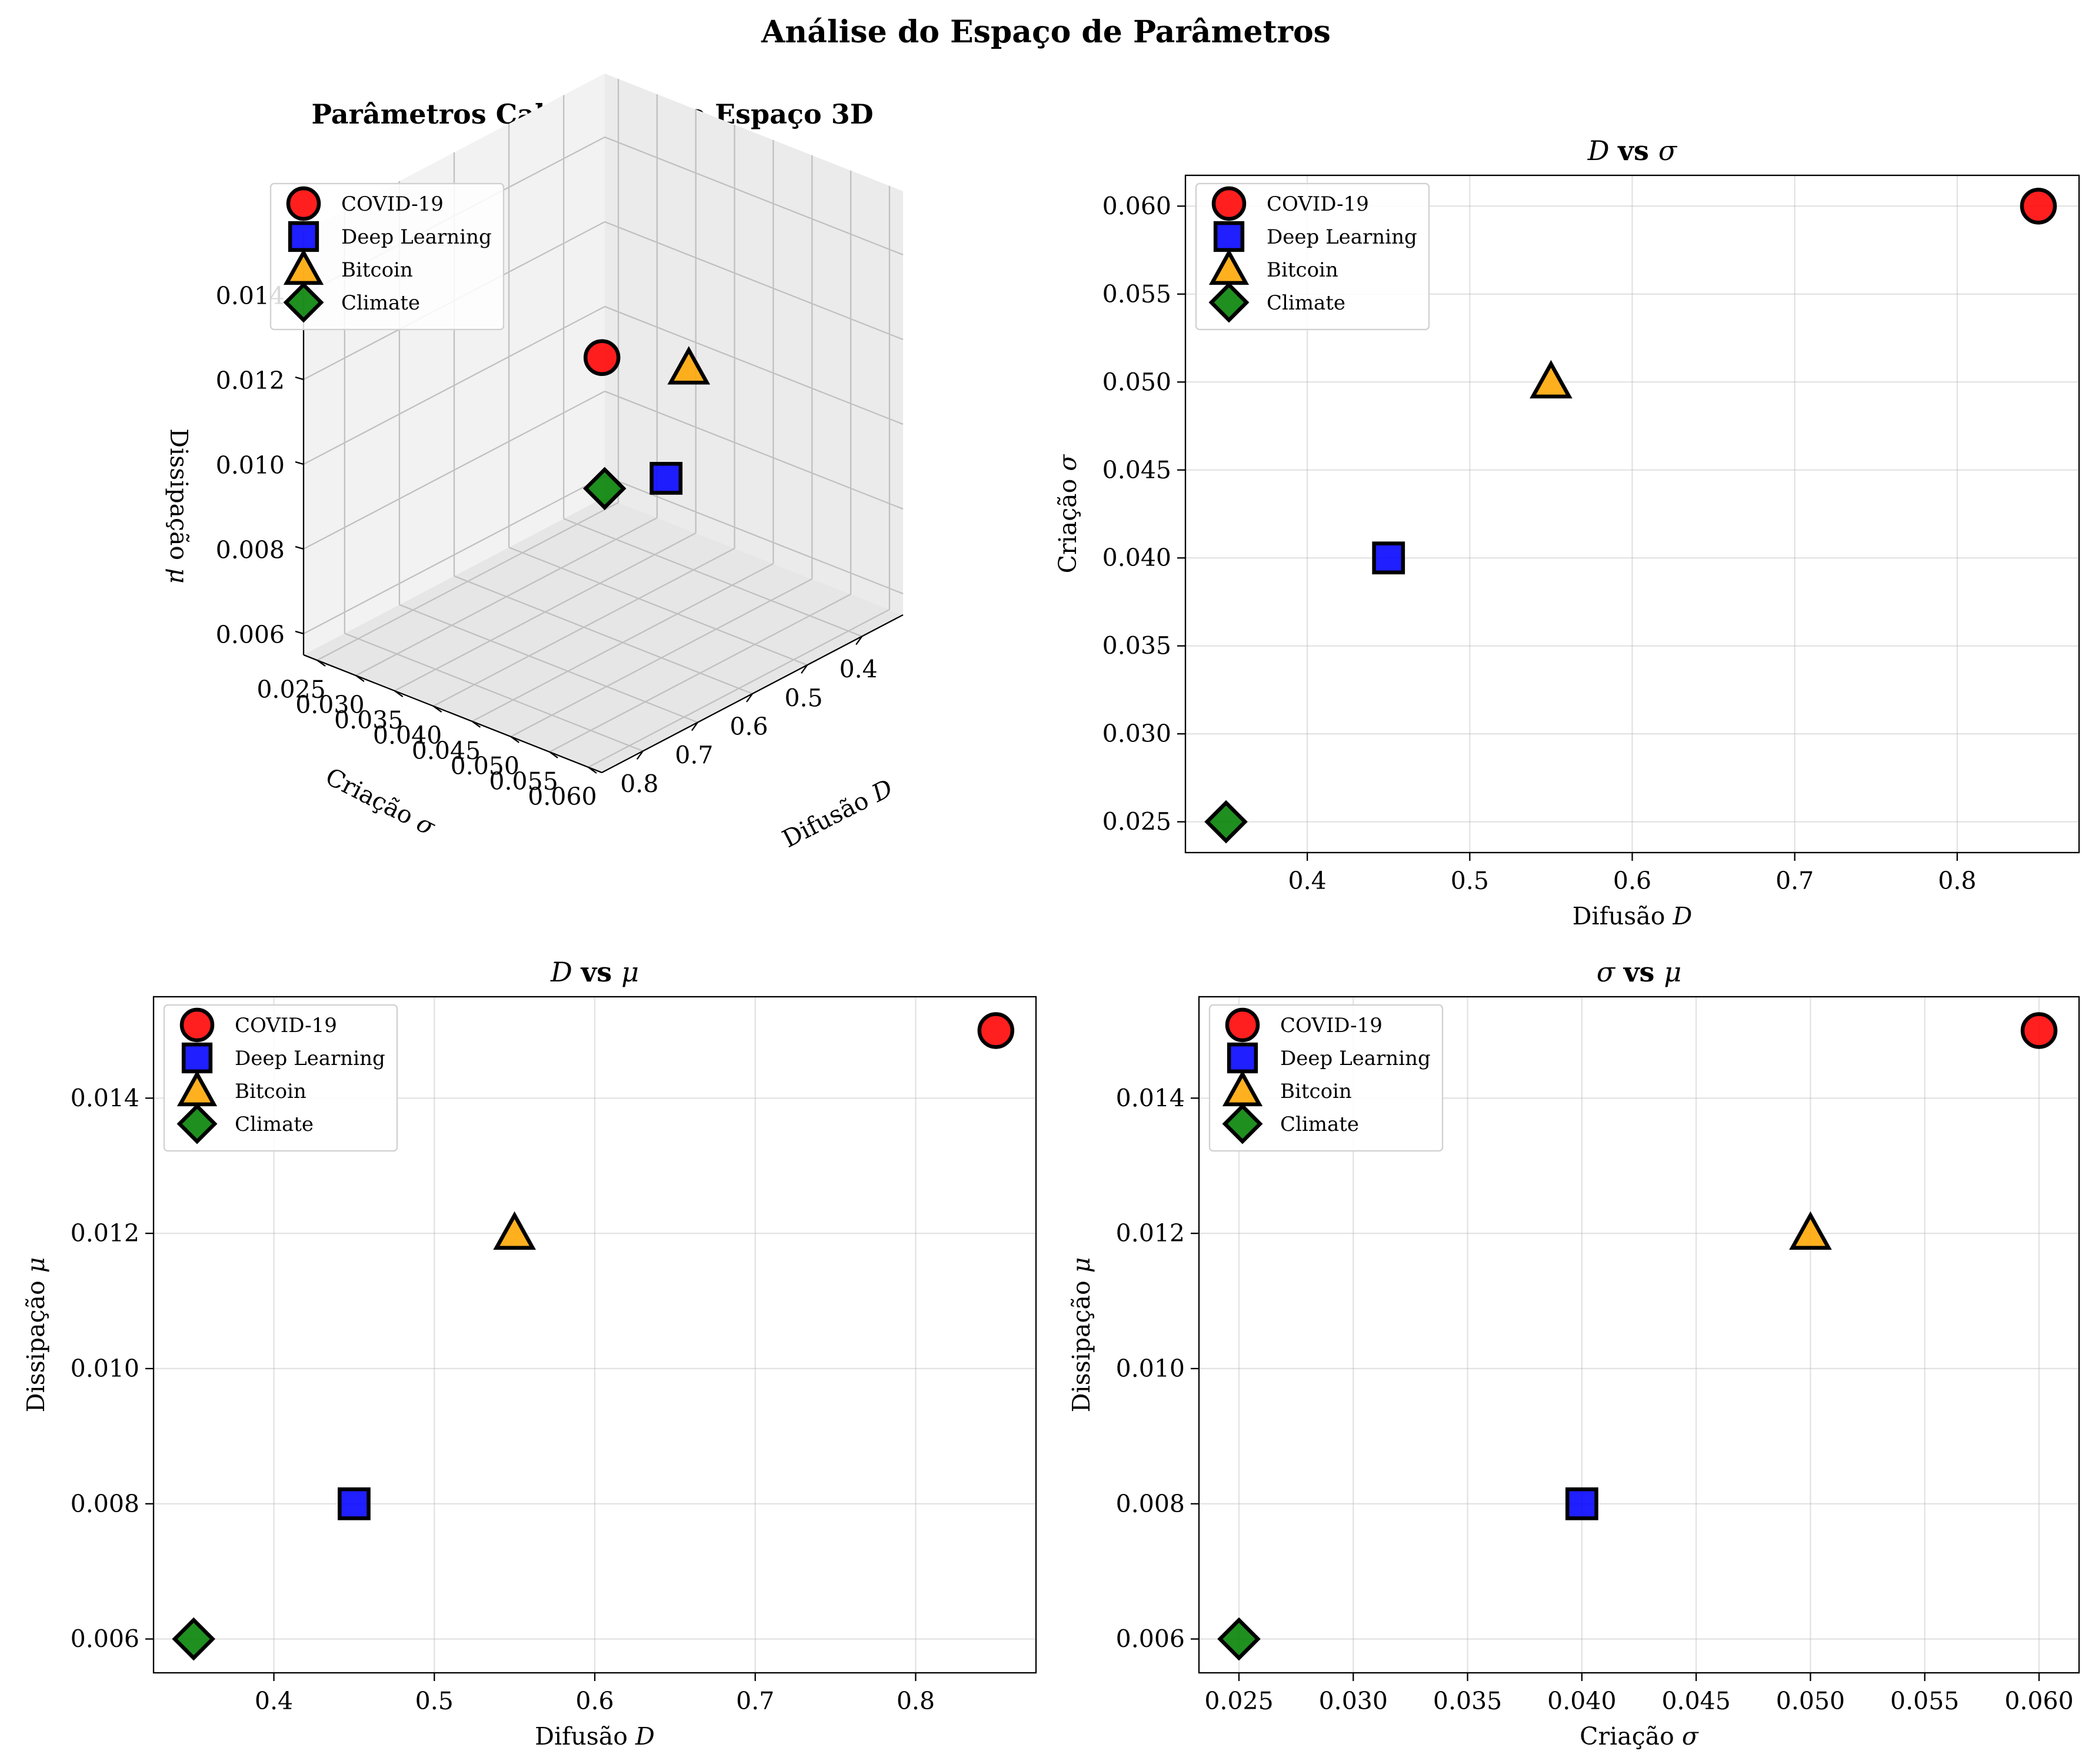 This screenshot has height=1764, width=2092. What do you see at coordinates (1312, 256) in the screenshot?
I see `panel-1-legend-frame` at bounding box center [1312, 256].